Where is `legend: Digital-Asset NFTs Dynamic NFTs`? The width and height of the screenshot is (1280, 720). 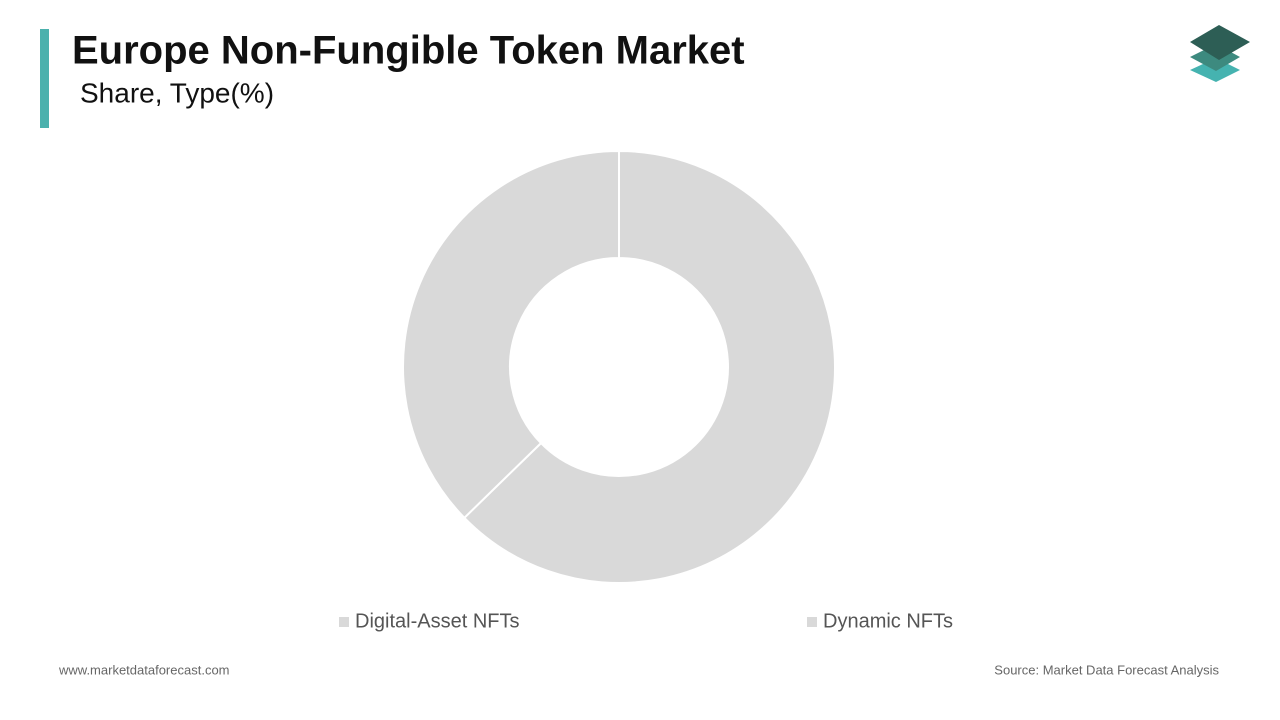 legend: Digital-Asset NFTs Dynamic NFTs is located at coordinates (646, 621).